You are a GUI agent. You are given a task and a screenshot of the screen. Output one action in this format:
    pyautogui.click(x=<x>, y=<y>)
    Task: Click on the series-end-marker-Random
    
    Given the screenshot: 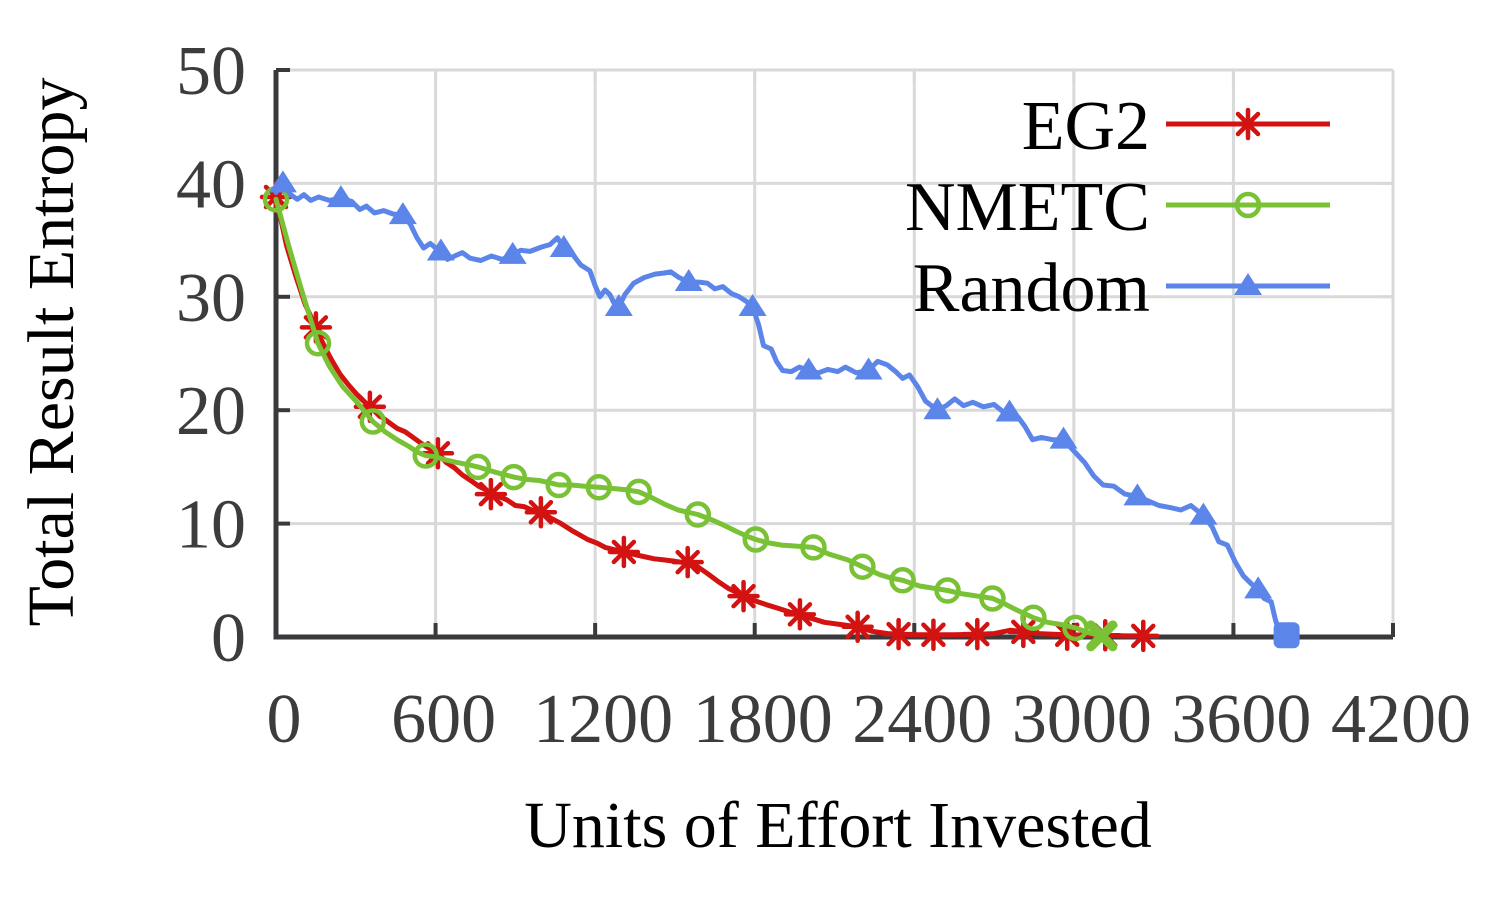 What is the action you would take?
    pyautogui.click(x=1286, y=635)
    